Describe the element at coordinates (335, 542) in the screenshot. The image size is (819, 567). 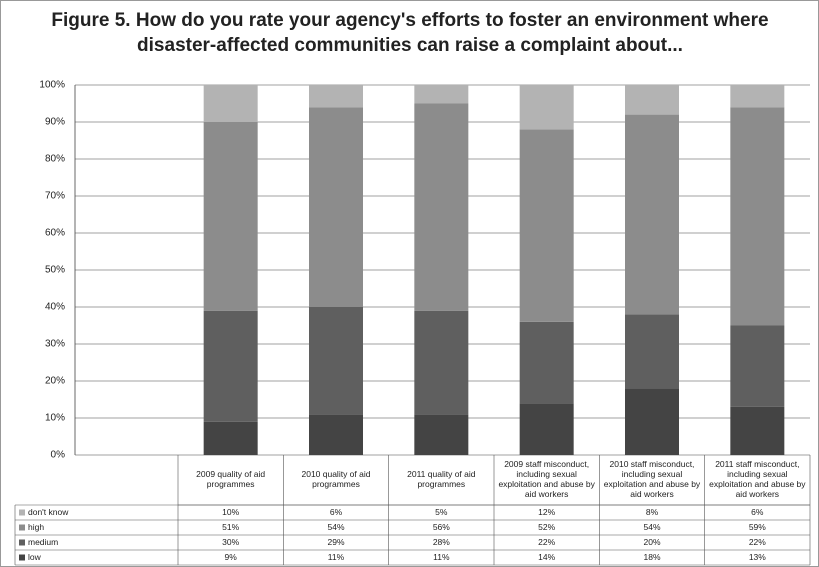
I see `data-label: 29%` at that location.